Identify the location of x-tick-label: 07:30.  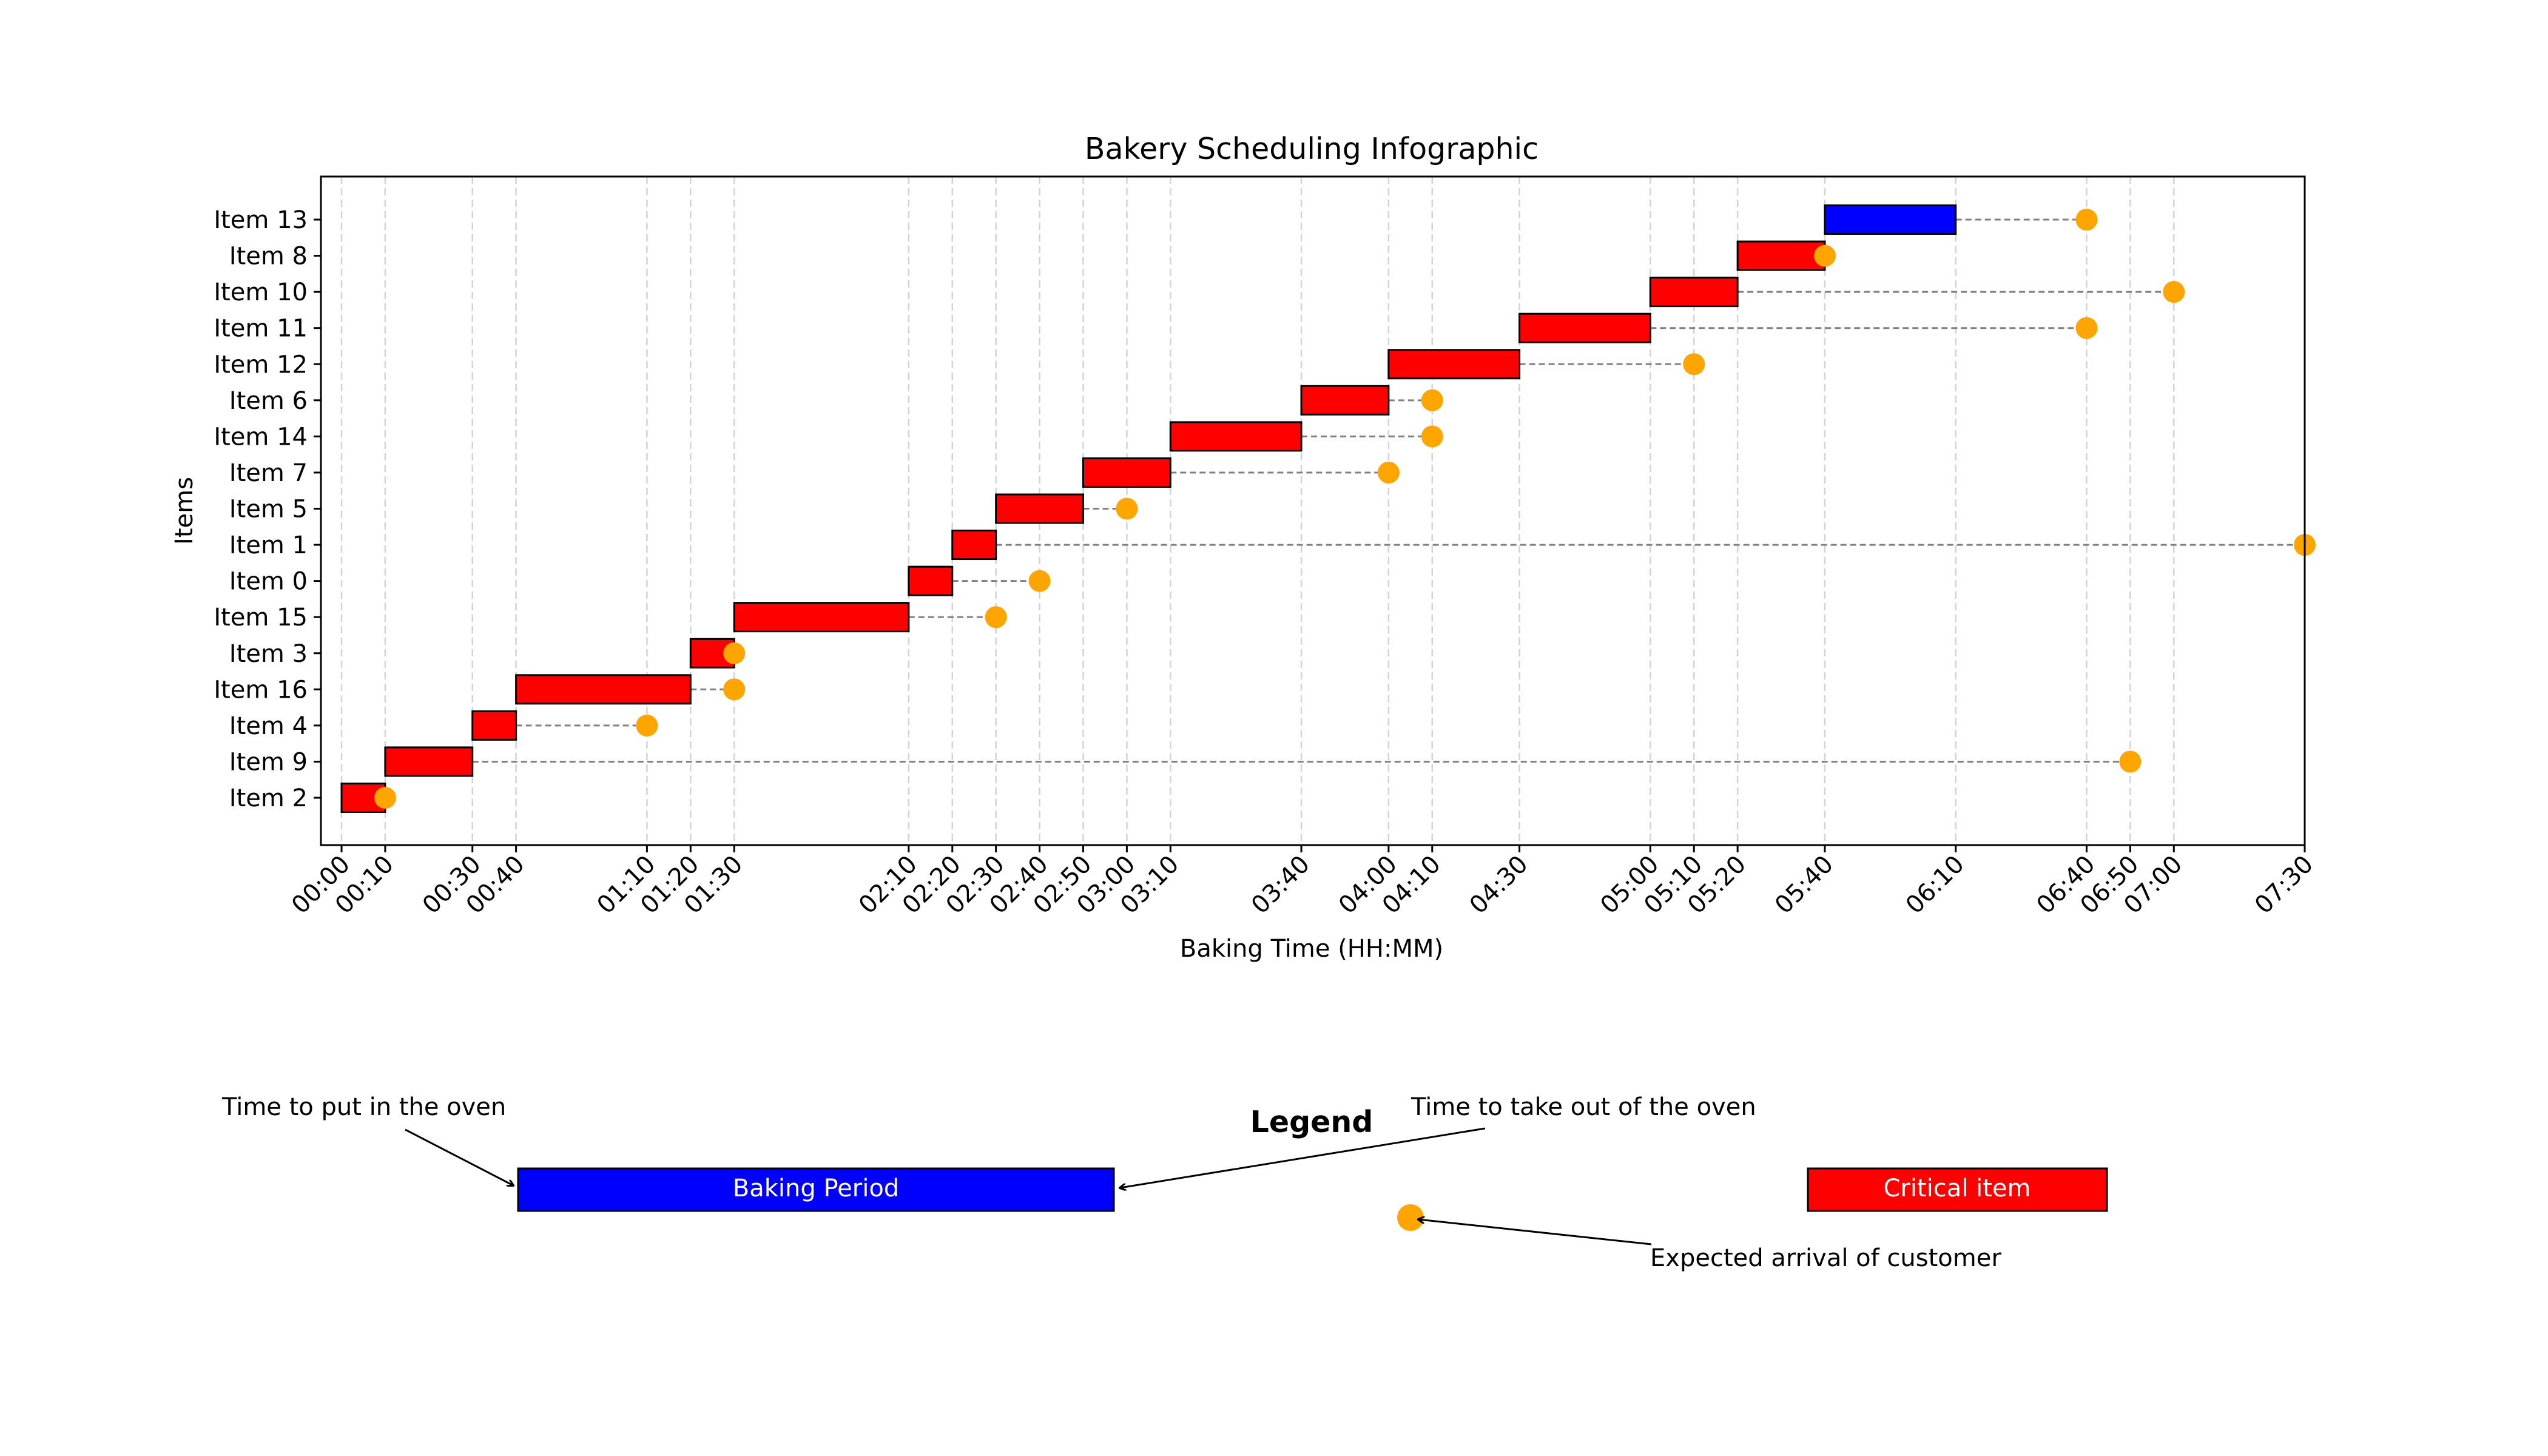
(2284, 885).